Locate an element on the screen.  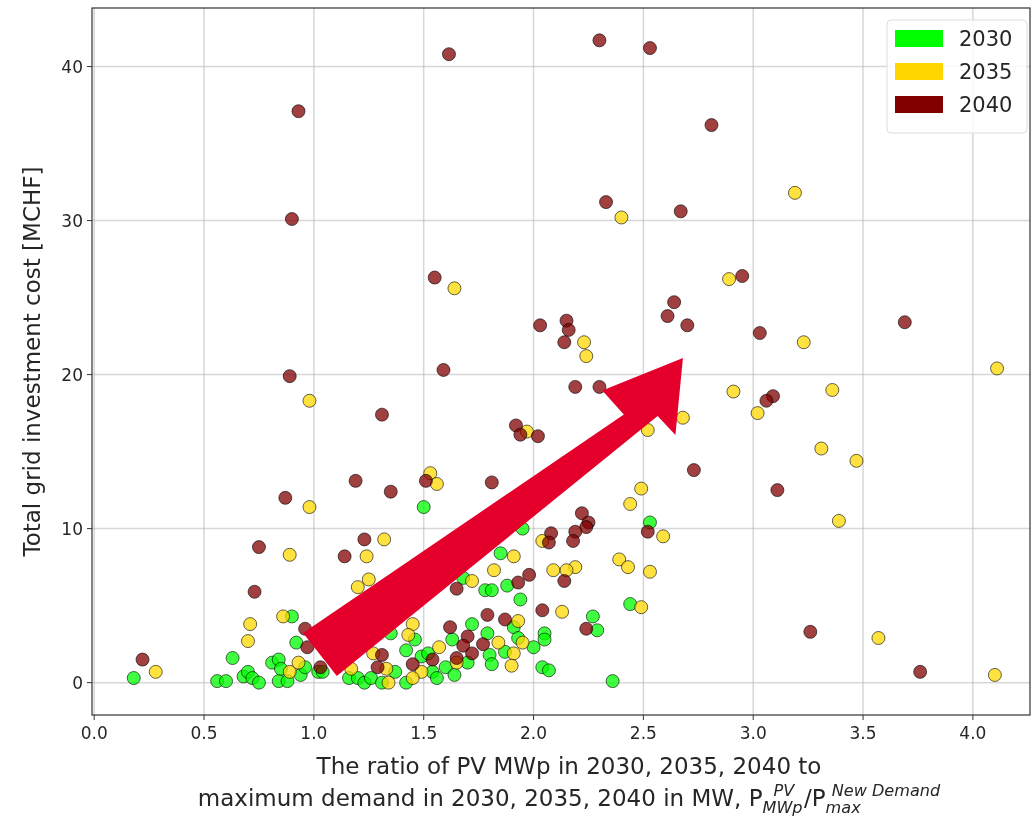
x-tick-label: 2.0 is located at coordinates (534, 733).